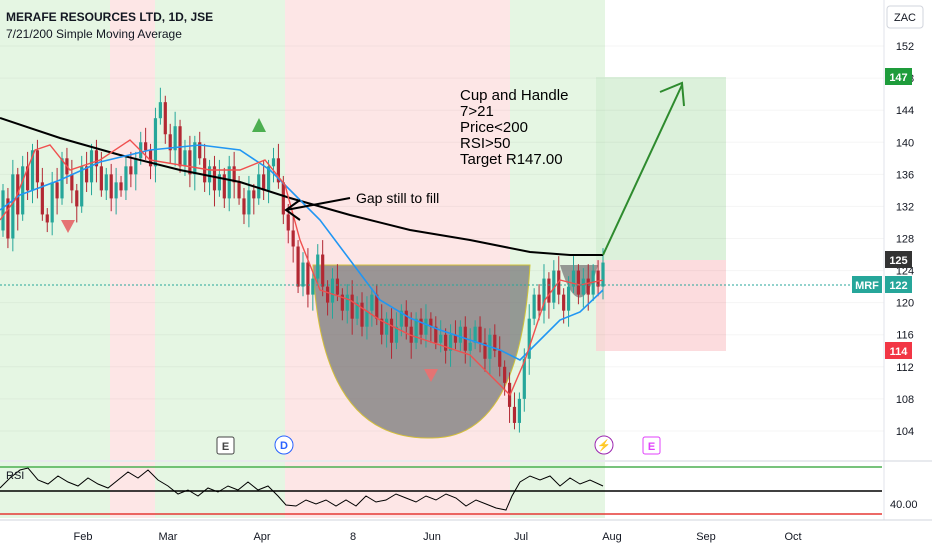  What do you see at coordinates (466, 489) in the screenshot?
I see `rsi-pane: RSI 40.00` at bounding box center [466, 489].